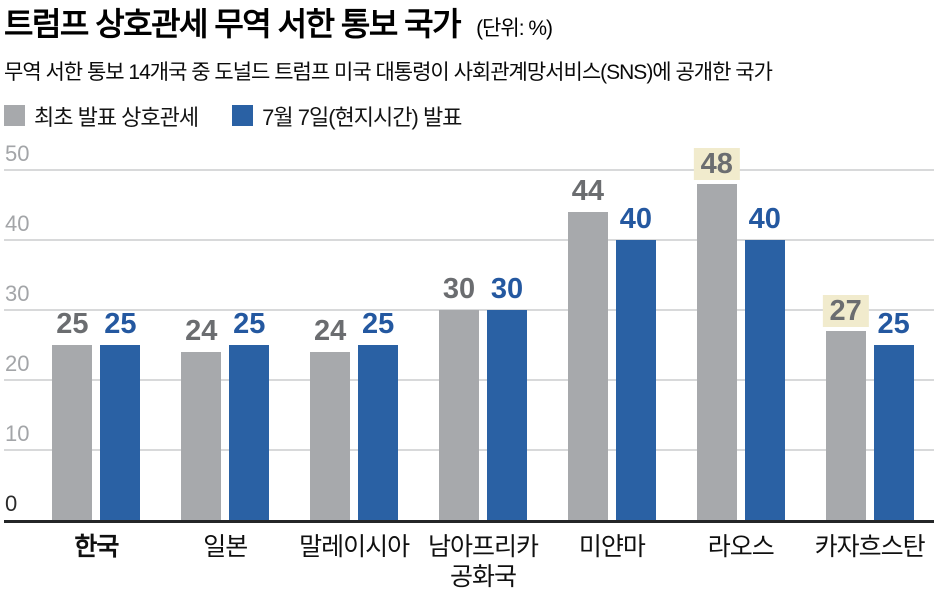 Image resolution: width=934 pixels, height=598 pixels. Describe the element at coordinates (11, 503) in the screenshot. I see `y-tick-label-0: 0` at that location.